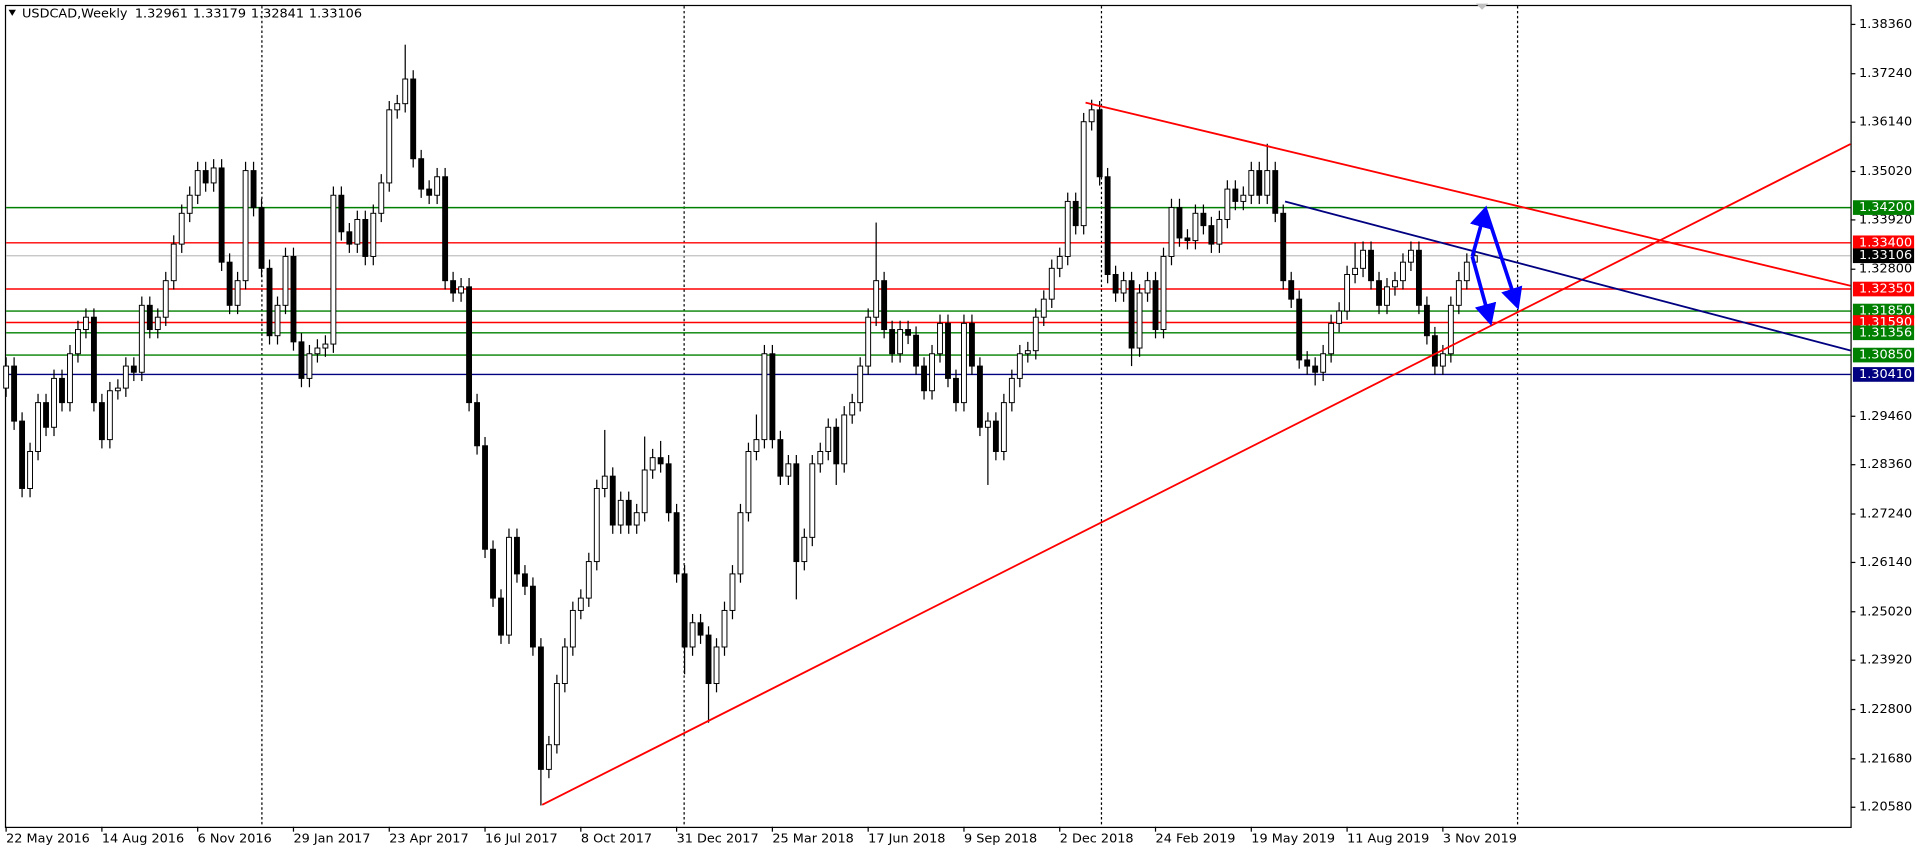 The image size is (1919, 850). What do you see at coordinates (1885, 514) in the screenshot?
I see `y-tick-label: 1.27240` at bounding box center [1885, 514].